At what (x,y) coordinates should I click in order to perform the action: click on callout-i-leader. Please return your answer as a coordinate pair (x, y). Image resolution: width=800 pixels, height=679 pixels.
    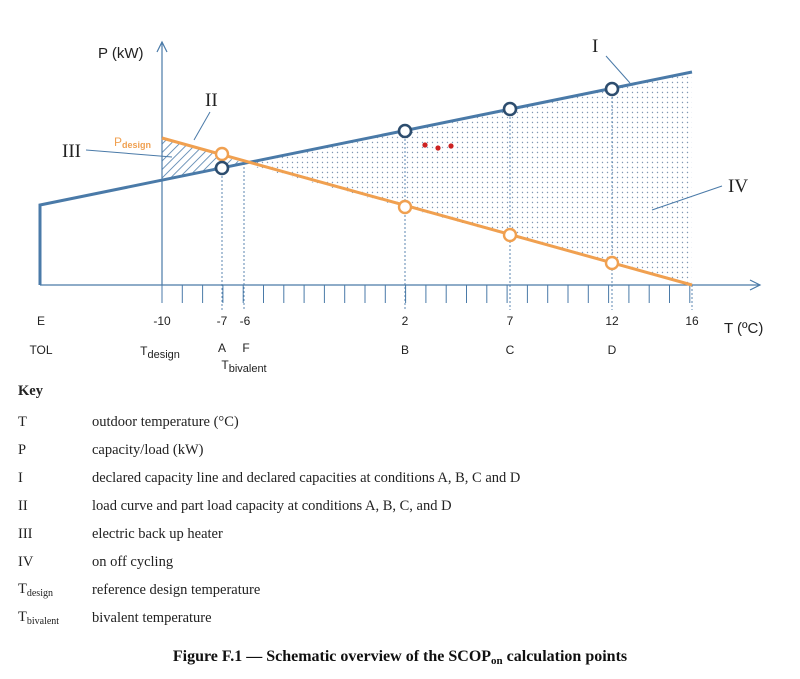
    Looking at the image, I should click on (618, 69).